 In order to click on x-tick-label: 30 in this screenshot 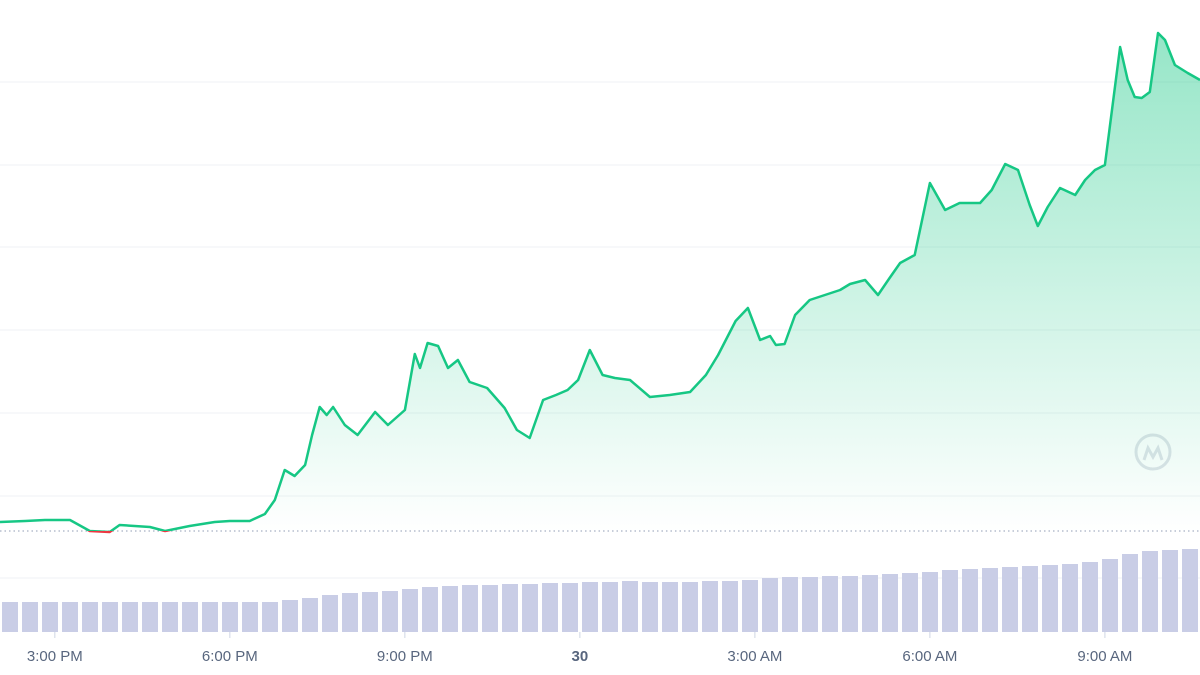, I will do `click(580, 656)`.